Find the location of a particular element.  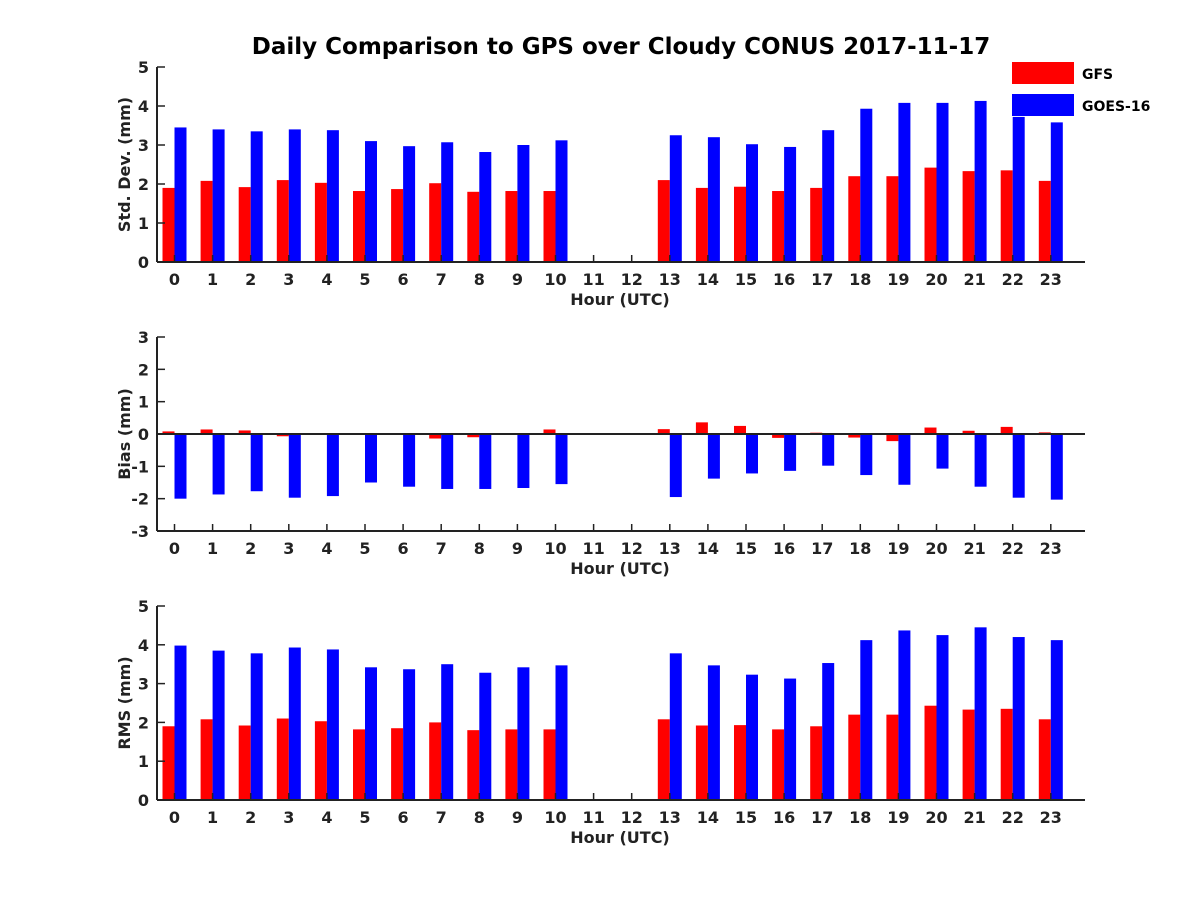

std-dev-x-tick-label: 12 is located at coordinates (632, 279).